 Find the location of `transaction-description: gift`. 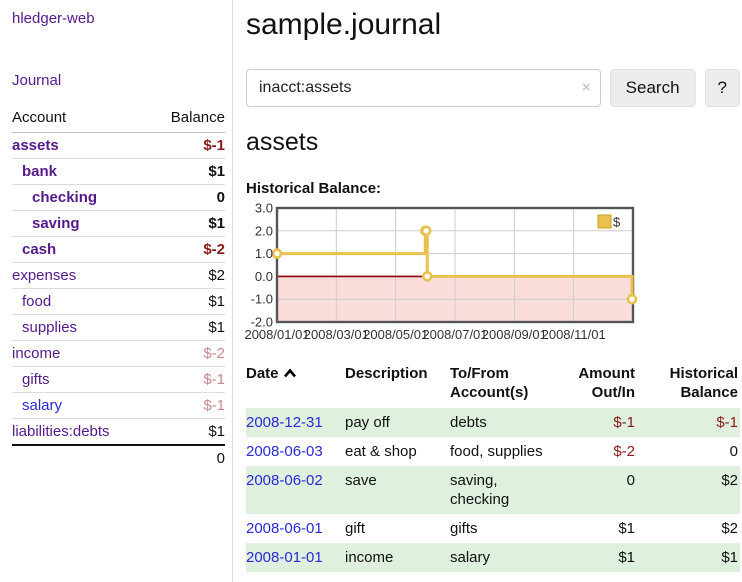

transaction-description: gift is located at coordinates (355, 528).